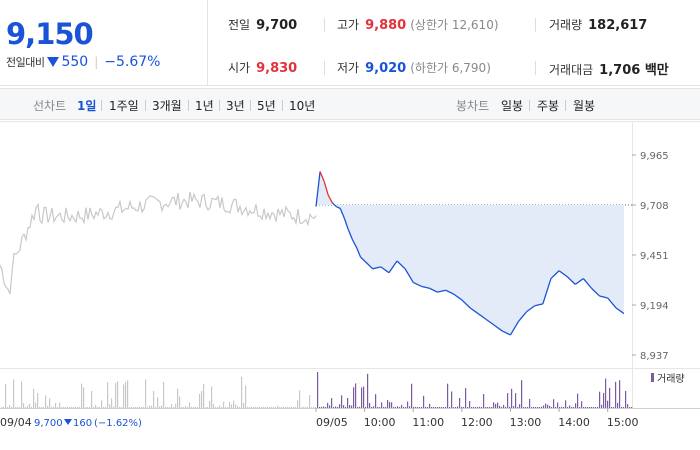 The image size is (700, 450). I want to click on period-tab-1w: 1주일, so click(124, 106).